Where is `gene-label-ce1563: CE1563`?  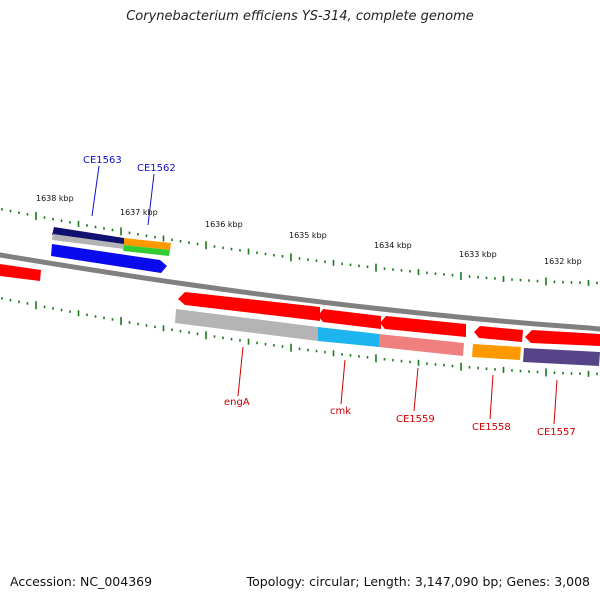
gene-label-ce1563: CE1563 is located at coordinates (102, 160).